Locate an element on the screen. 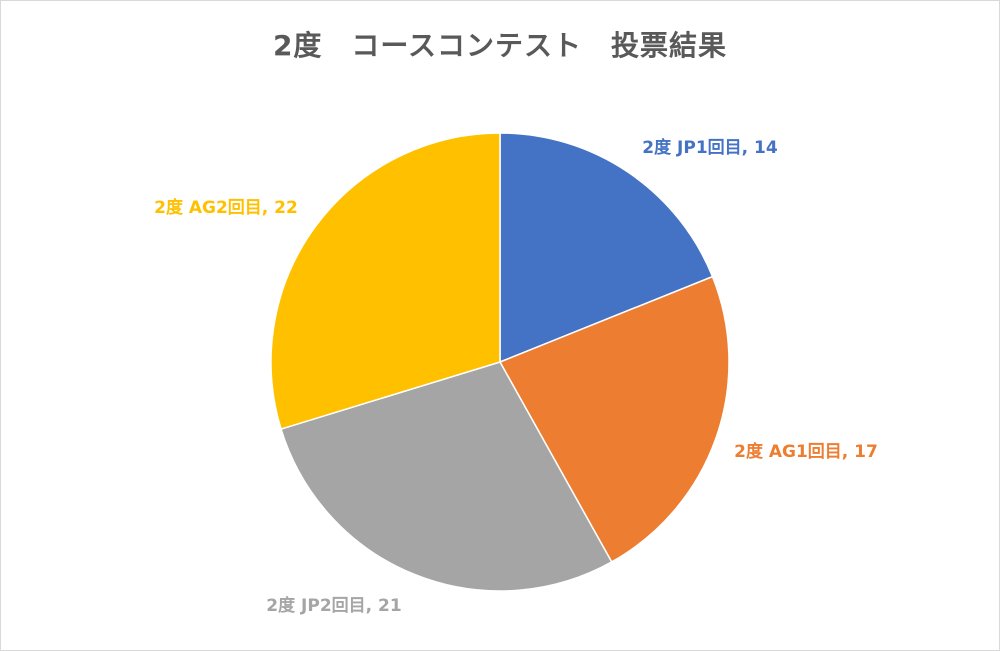  data-label-3: 2度 JP2回目, 21 is located at coordinates (333, 605).